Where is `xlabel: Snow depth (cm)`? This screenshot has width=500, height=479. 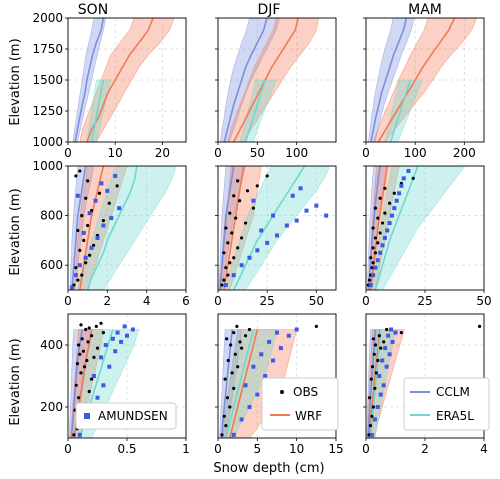
xlabel: Snow depth (cm) is located at coordinates (268, 468).